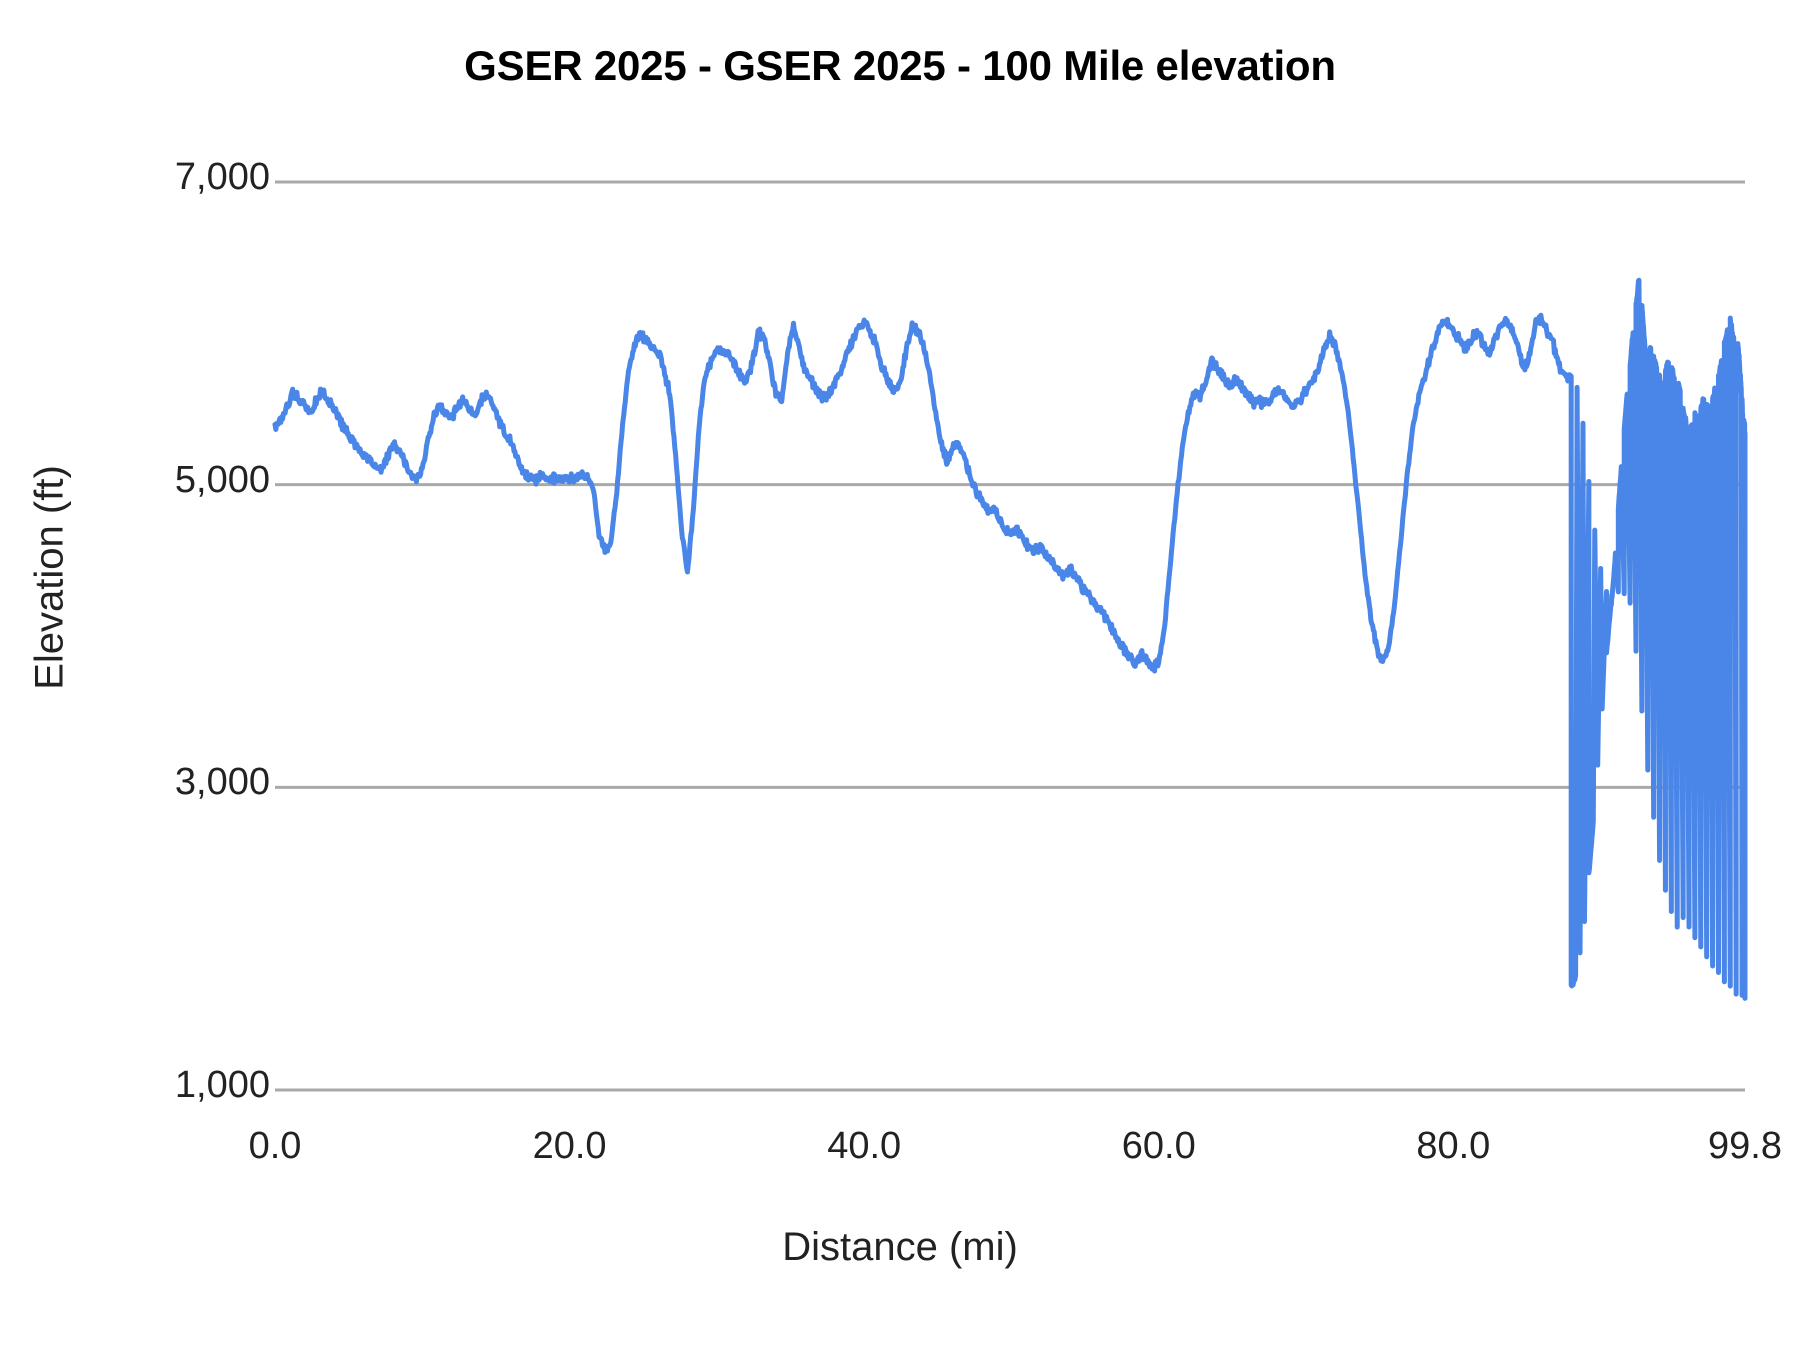 The width and height of the screenshot is (1800, 1350). Describe the element at coordinates (1745, 1146) in the screenshot. I see `x-tick-label: 99.8` at that location.